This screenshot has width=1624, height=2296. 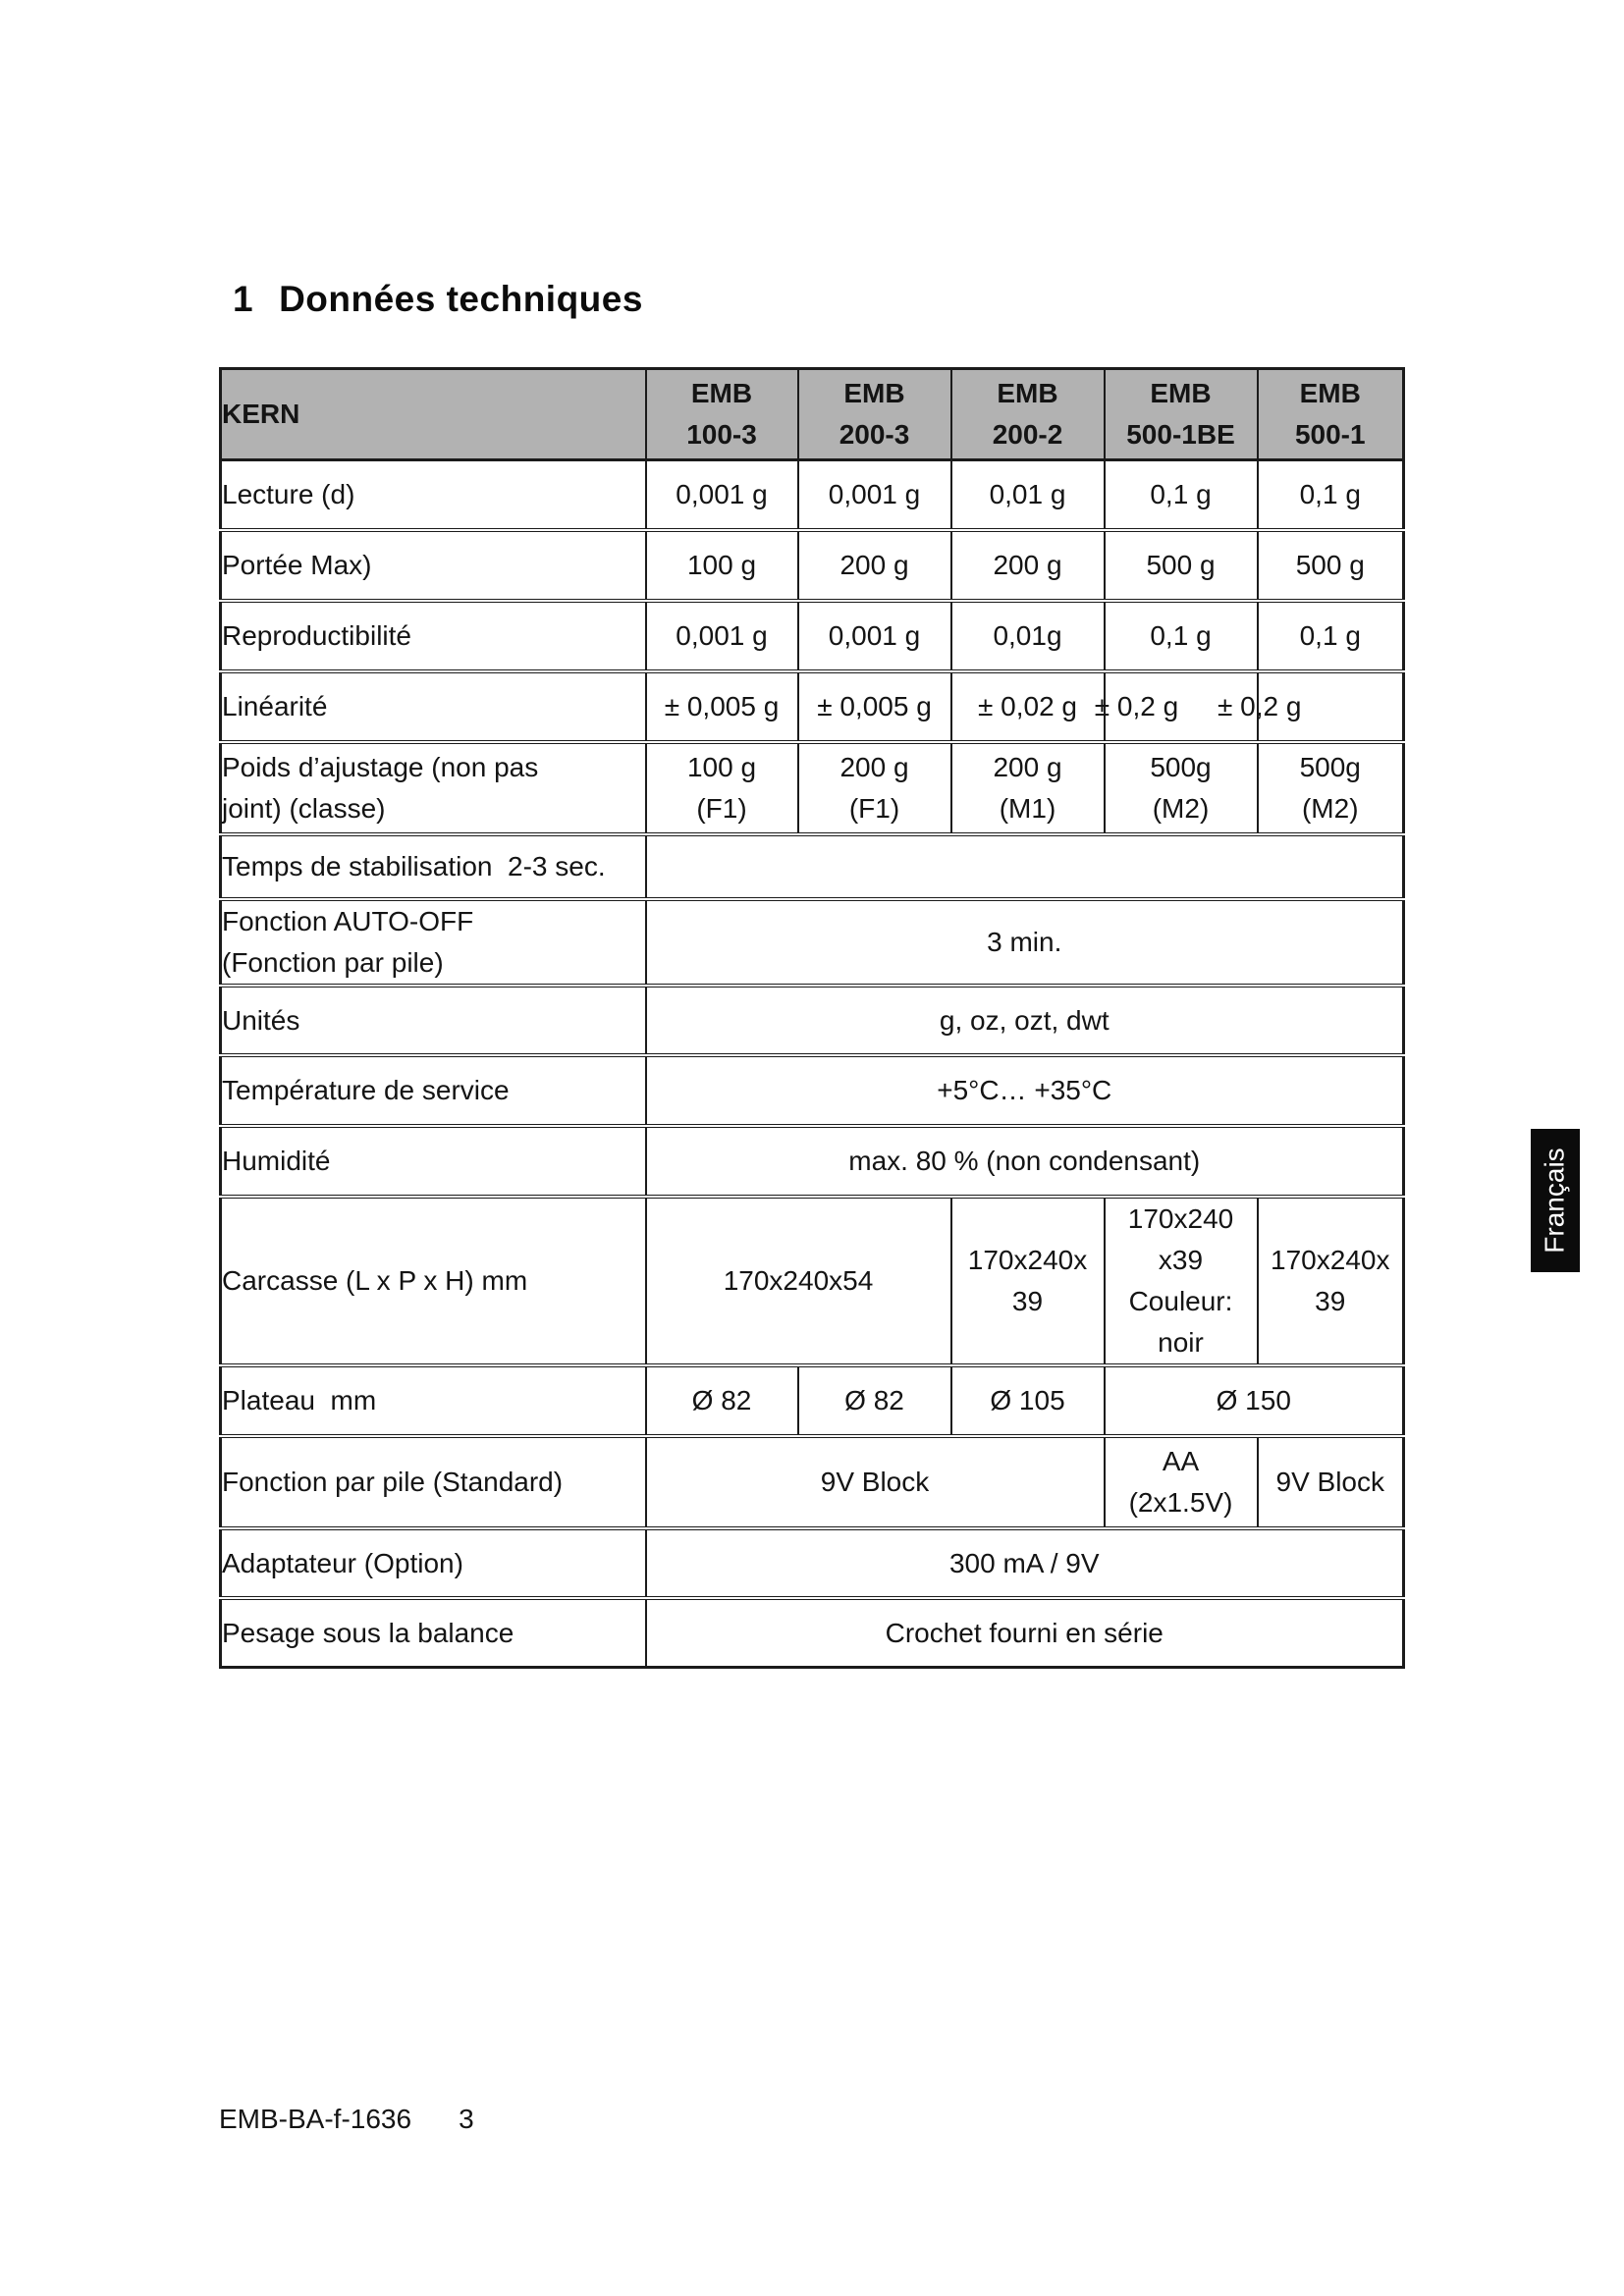 I want to click on row-label-reproductibilite: Reproductibilité, so click(x=433, y=635).